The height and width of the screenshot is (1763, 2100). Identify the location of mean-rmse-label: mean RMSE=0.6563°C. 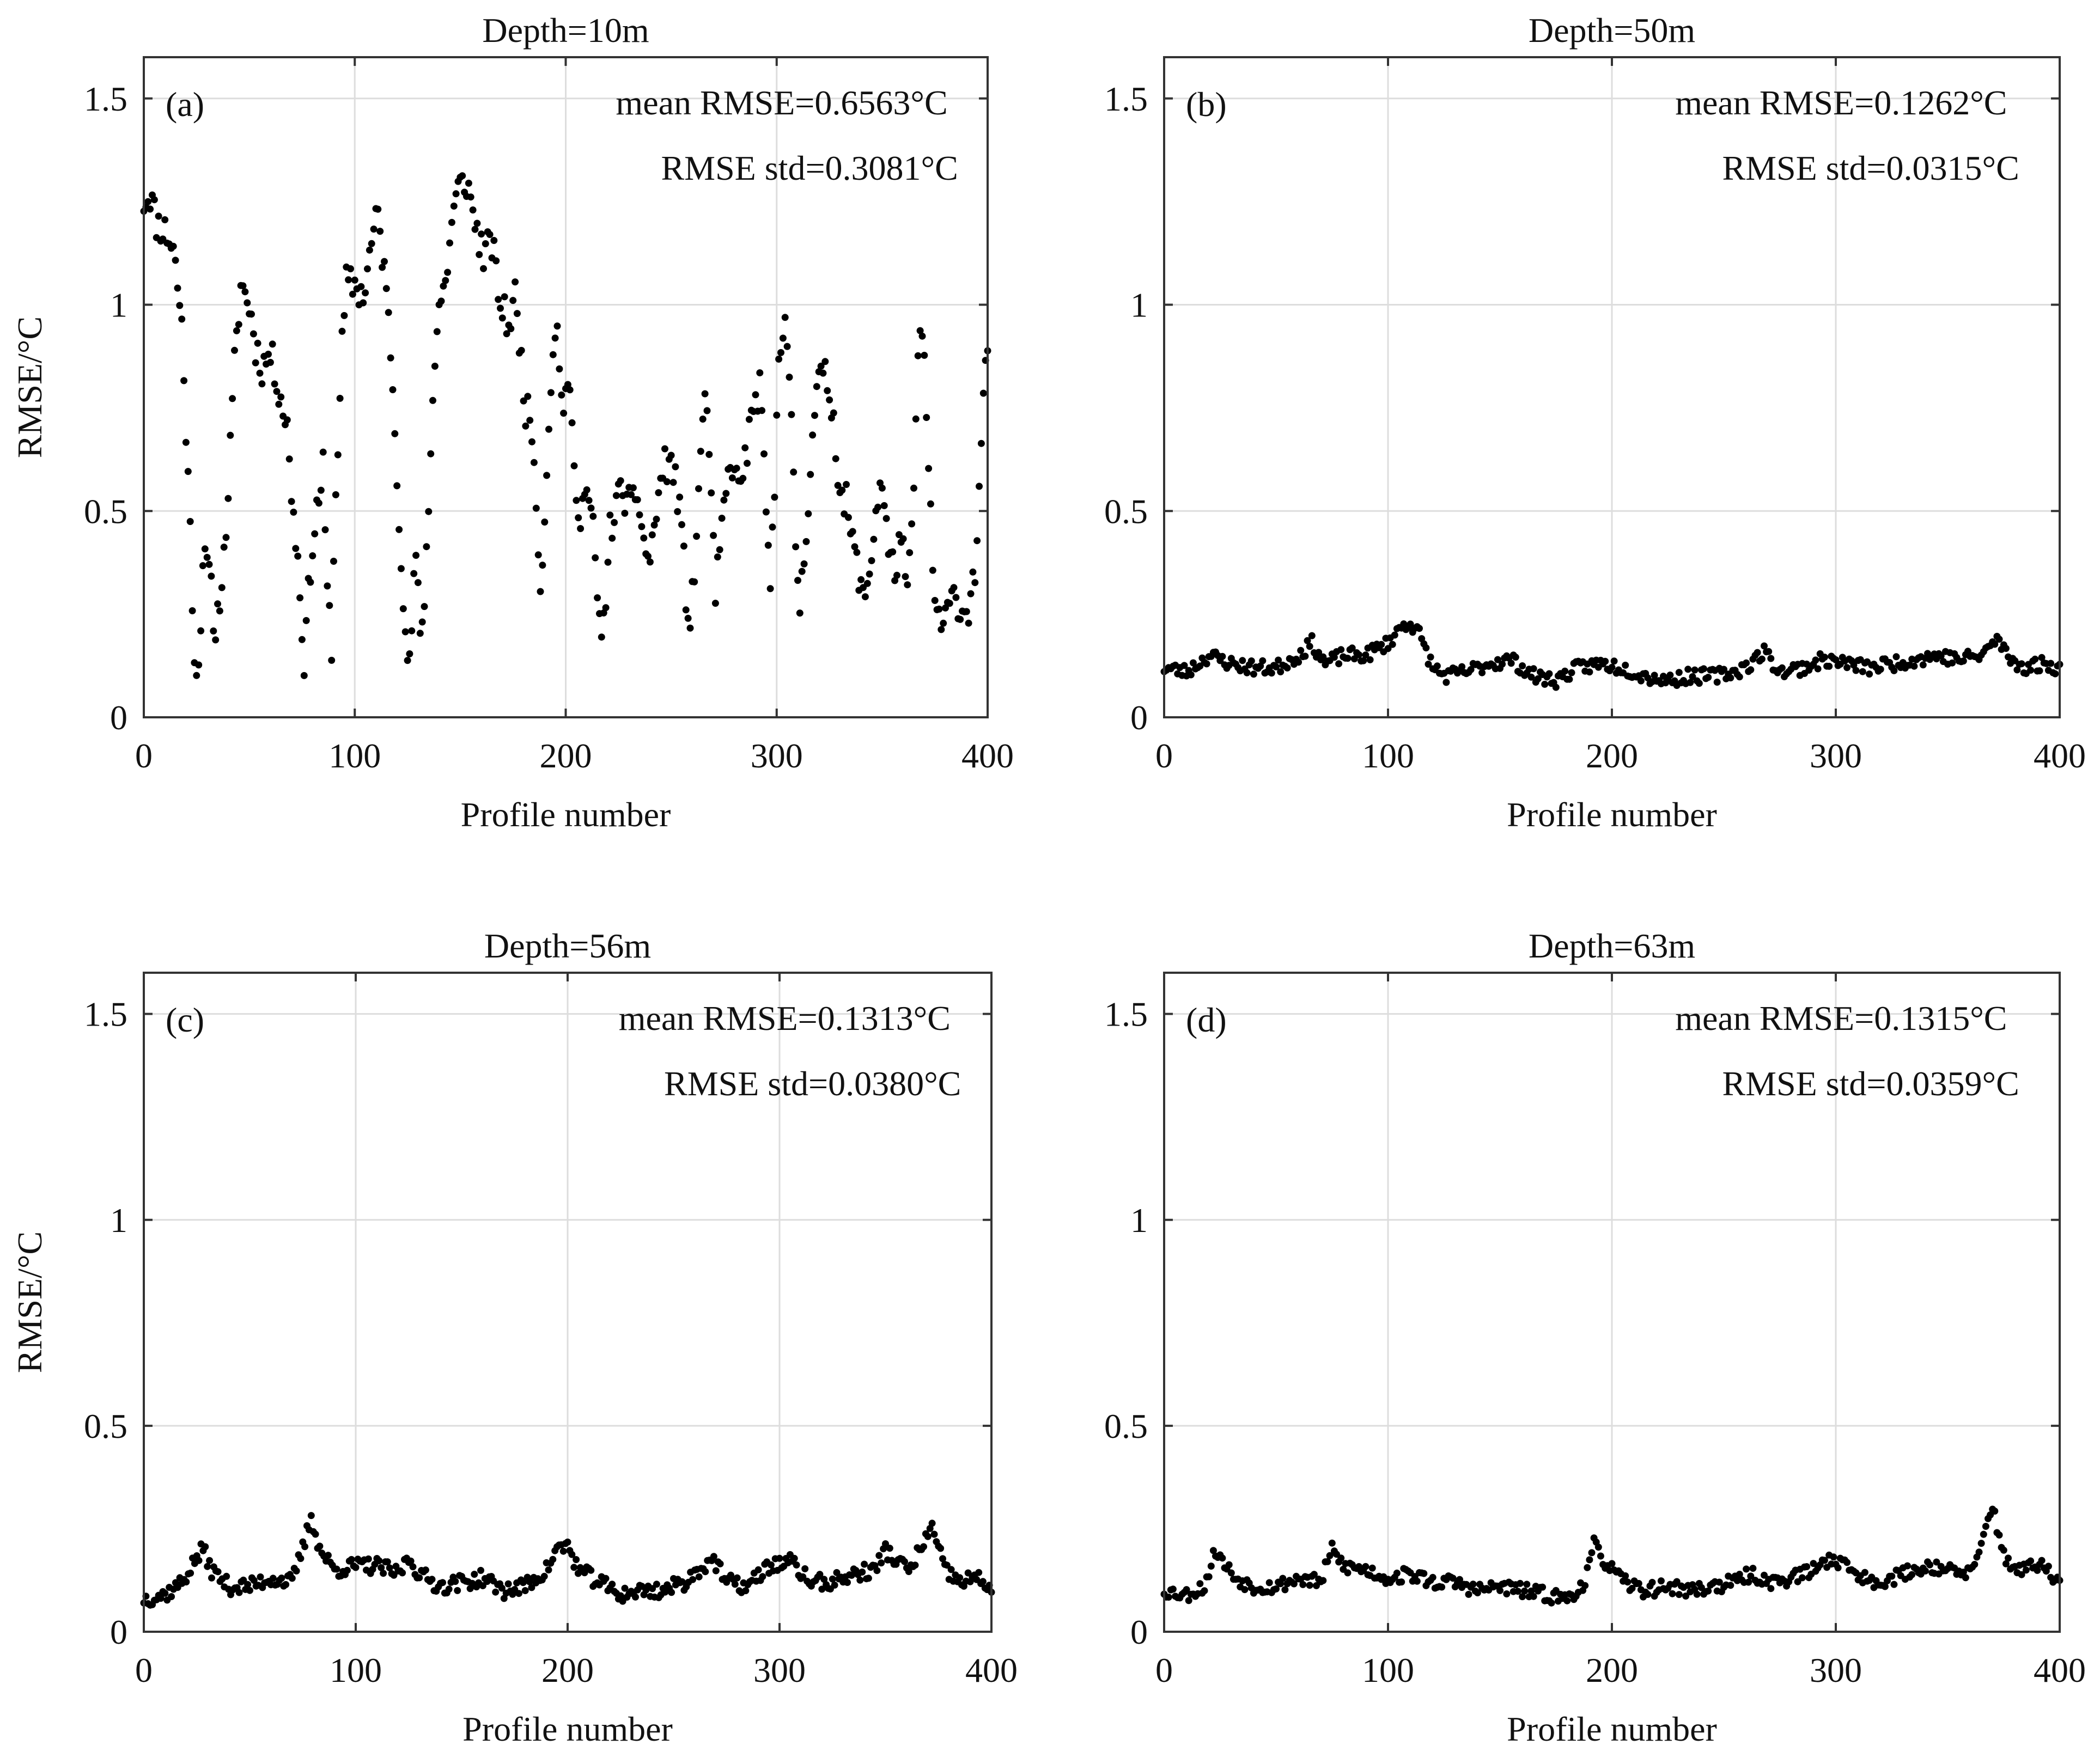
(781, 102).